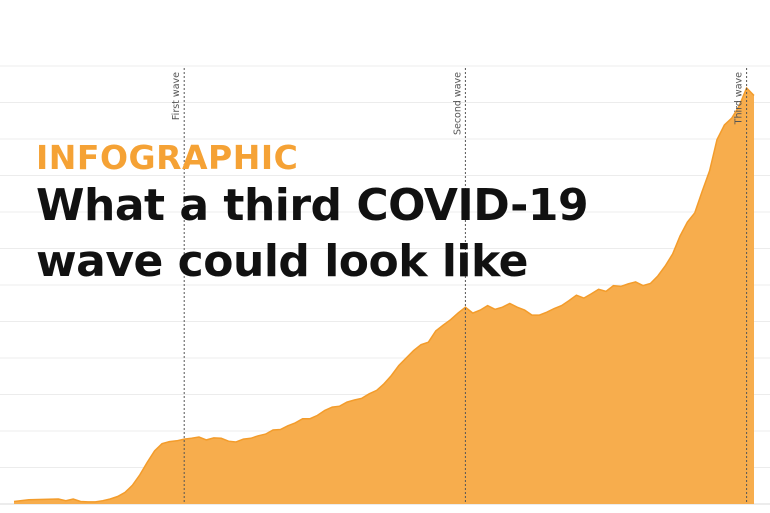  What do you see at coordinates (739, 98) in the screenshot?
I see `wave-marker-label: Third wave` at bounding box center [739, 98].